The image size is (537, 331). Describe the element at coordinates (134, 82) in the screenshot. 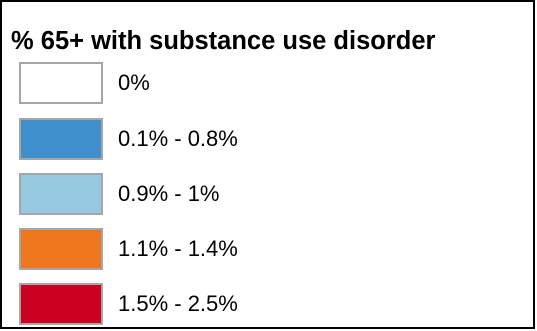

I see `legend-item-label: 0%` at that location.